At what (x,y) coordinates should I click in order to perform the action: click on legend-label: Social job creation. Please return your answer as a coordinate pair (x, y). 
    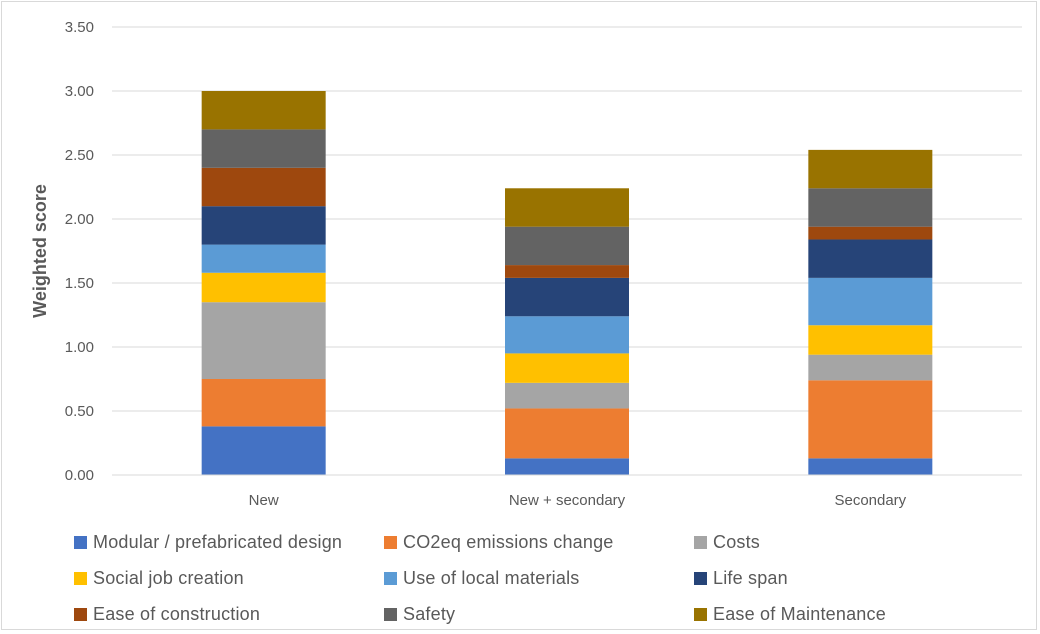
    Looking at the image, I should click on (168, 577).